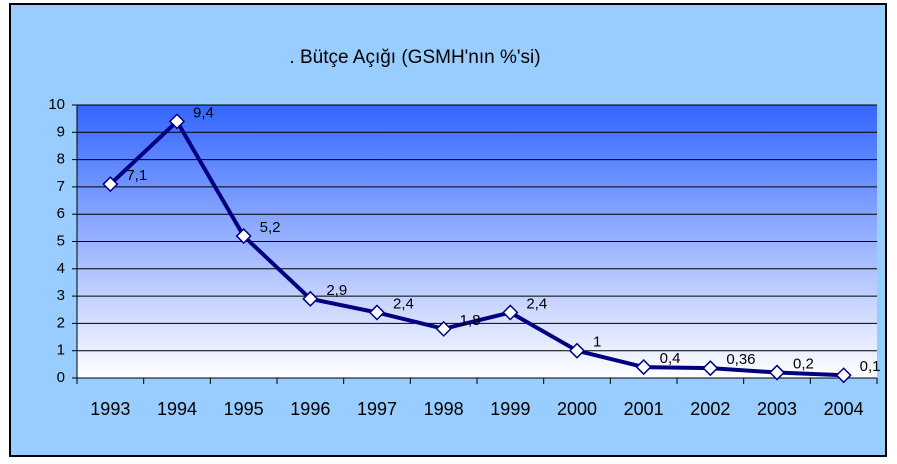  What do you see at coordinates (444, 409) in the screenshot?
I see `x-tick-label: 1998` at bounding box center [444, 409].